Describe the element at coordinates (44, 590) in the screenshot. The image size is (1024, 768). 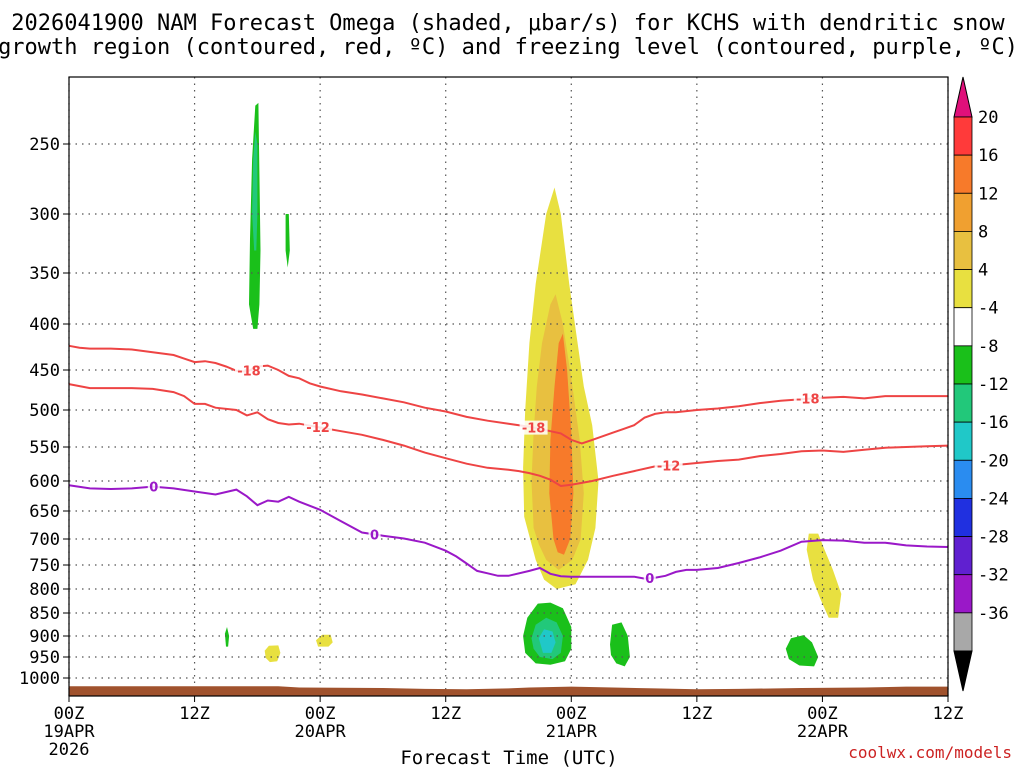
I see `y-tick-label-800: 800` at that location.